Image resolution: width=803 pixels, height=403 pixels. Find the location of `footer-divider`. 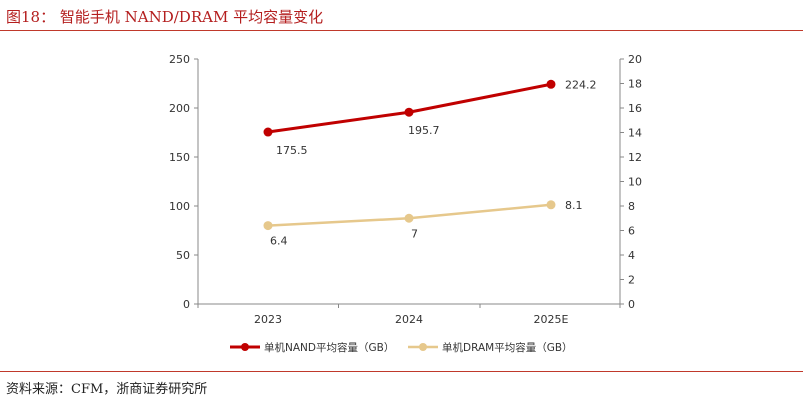

footer-divider is located at coordinates (401, 371).